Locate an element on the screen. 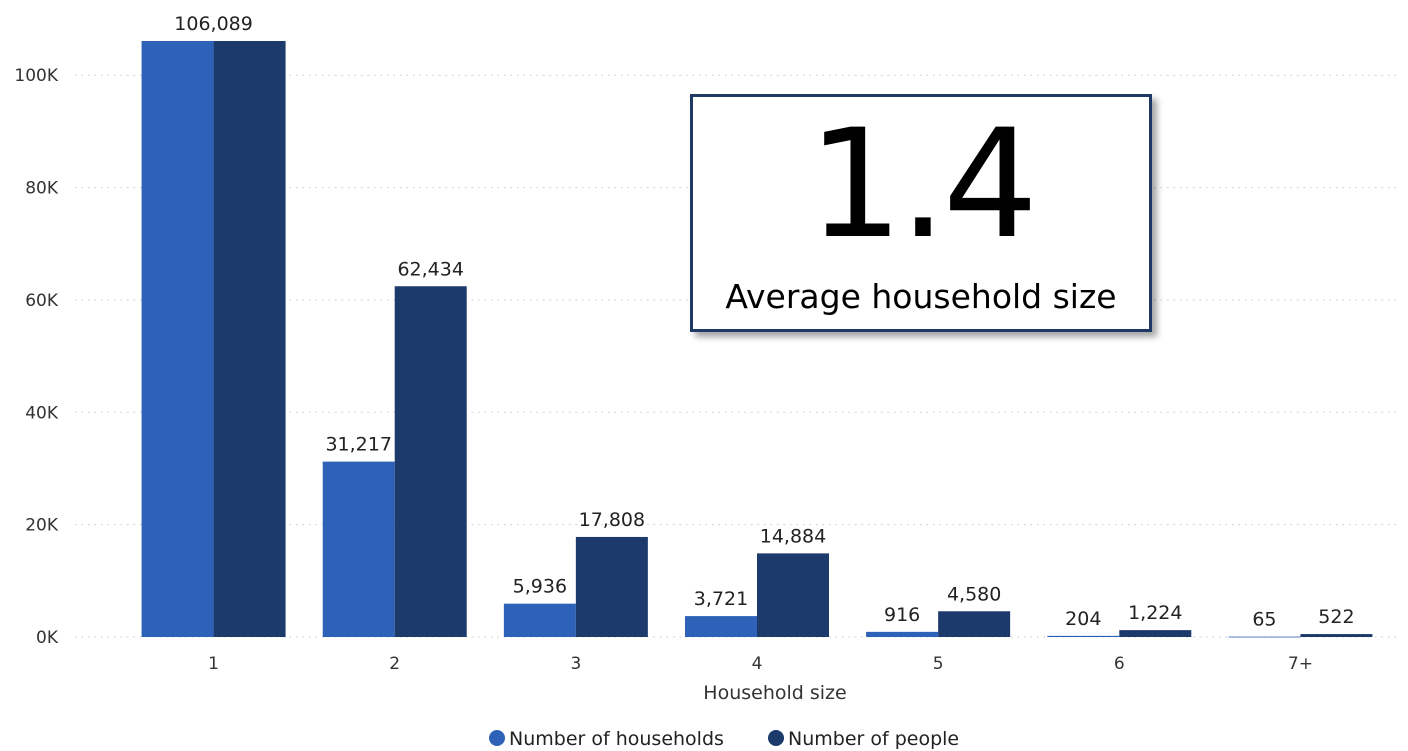  average-household-size-card: 1.4 Average household size is located at coordinates (921, 213).